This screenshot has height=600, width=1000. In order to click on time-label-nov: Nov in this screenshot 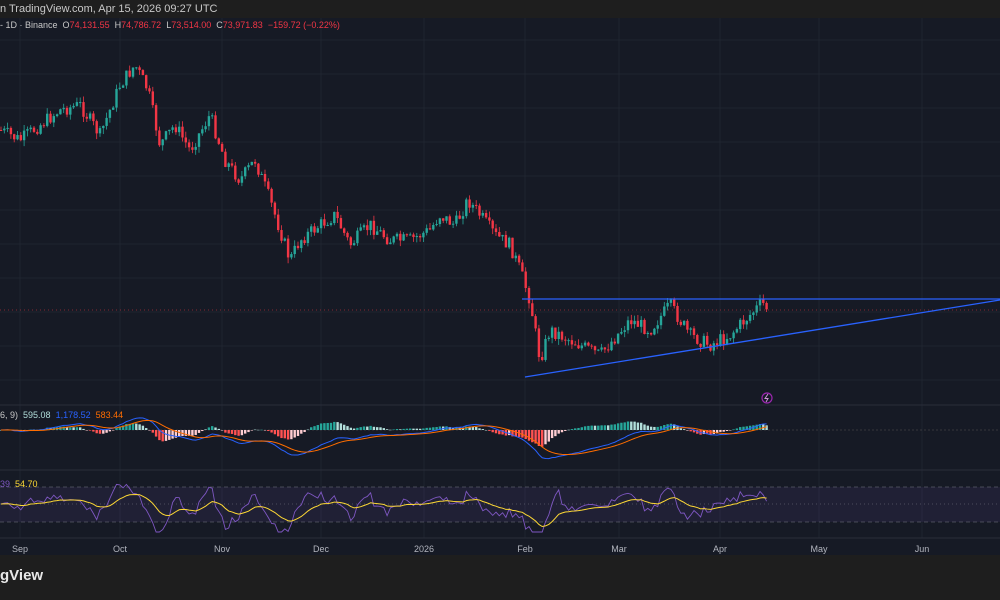, I will do `click(222, 549)`.